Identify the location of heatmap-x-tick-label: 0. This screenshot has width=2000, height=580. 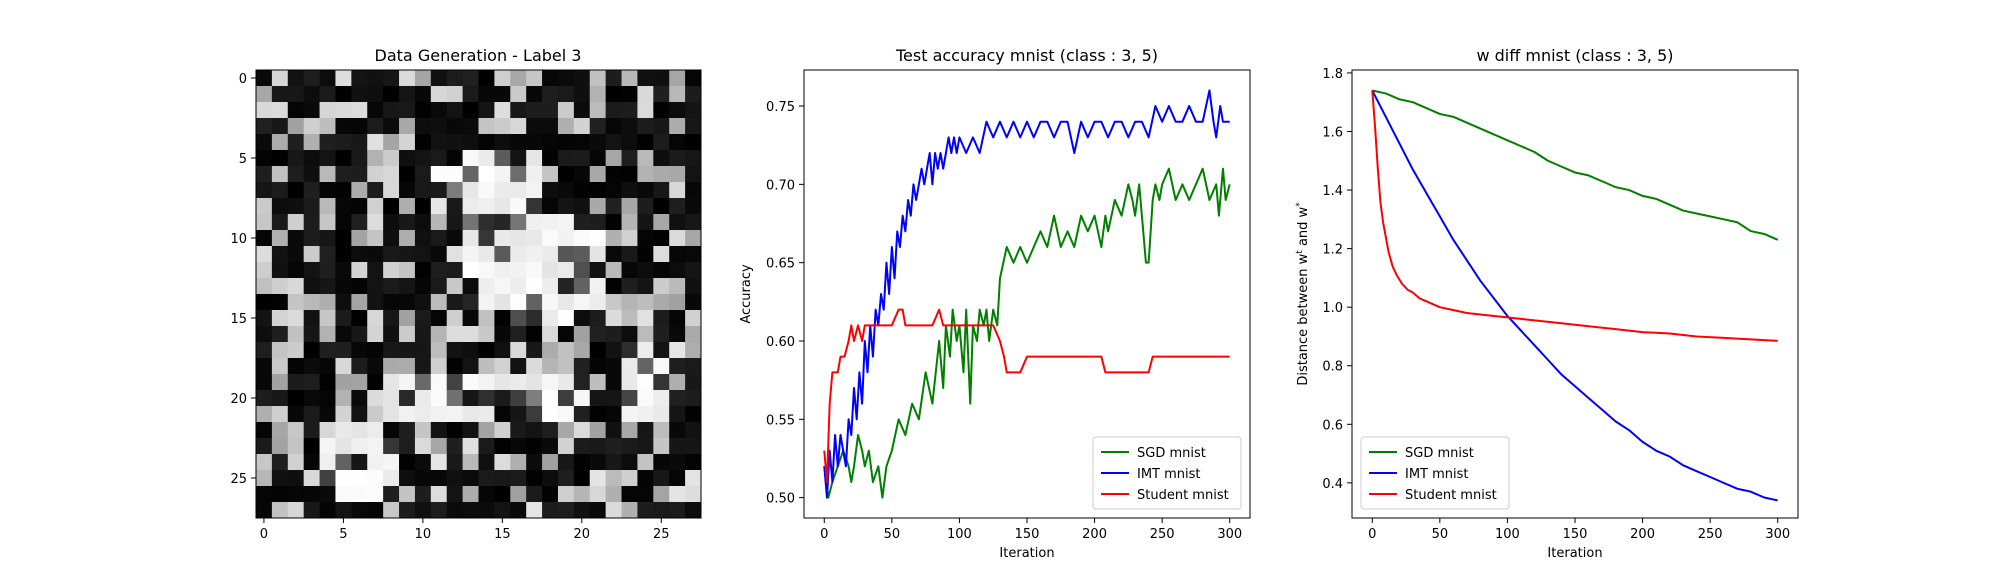
(264, 534).